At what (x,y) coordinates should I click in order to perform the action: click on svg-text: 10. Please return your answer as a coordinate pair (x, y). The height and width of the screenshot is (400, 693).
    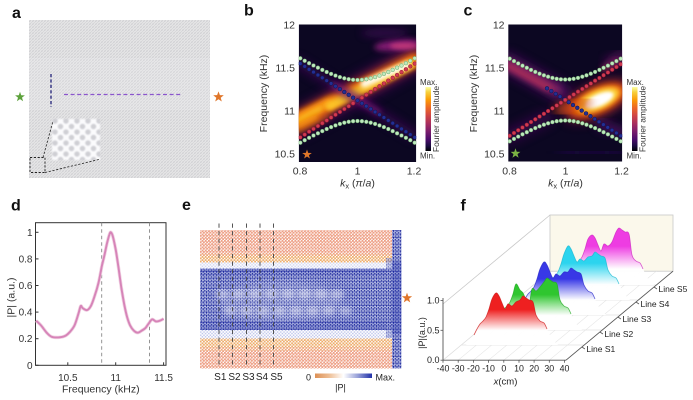
    Looking at the image, I should click on (519, 369).